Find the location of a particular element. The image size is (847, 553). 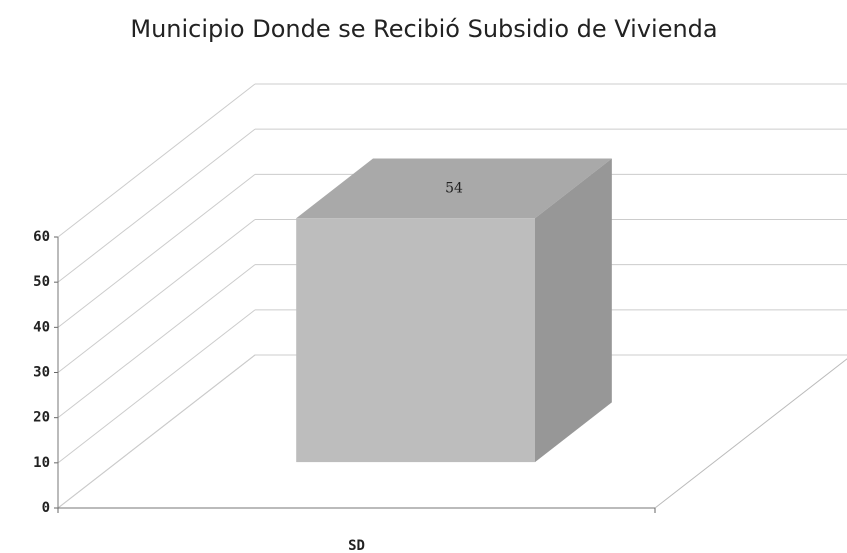

data-label: 54 is located at coordinates (454, 188).